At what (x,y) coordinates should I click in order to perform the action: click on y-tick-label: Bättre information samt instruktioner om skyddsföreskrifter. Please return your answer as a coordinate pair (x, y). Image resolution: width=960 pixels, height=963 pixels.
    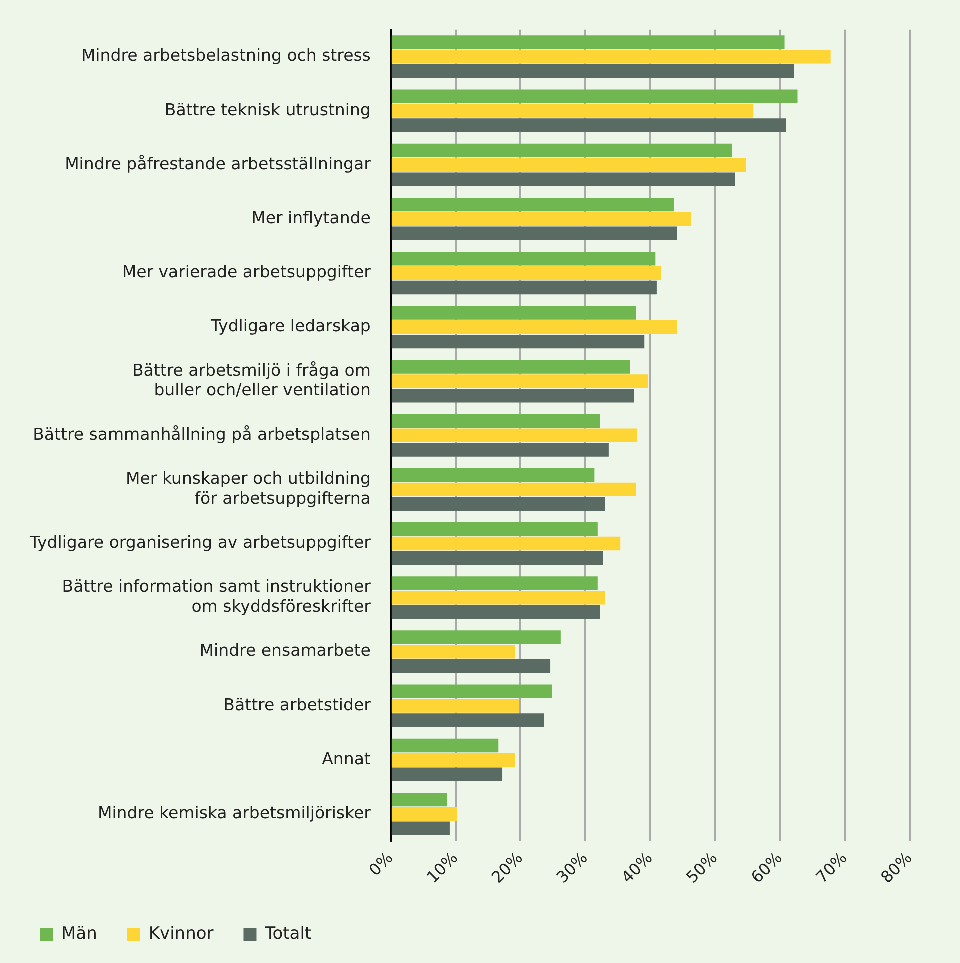
    Looking at the image, I should click on (217, 596).